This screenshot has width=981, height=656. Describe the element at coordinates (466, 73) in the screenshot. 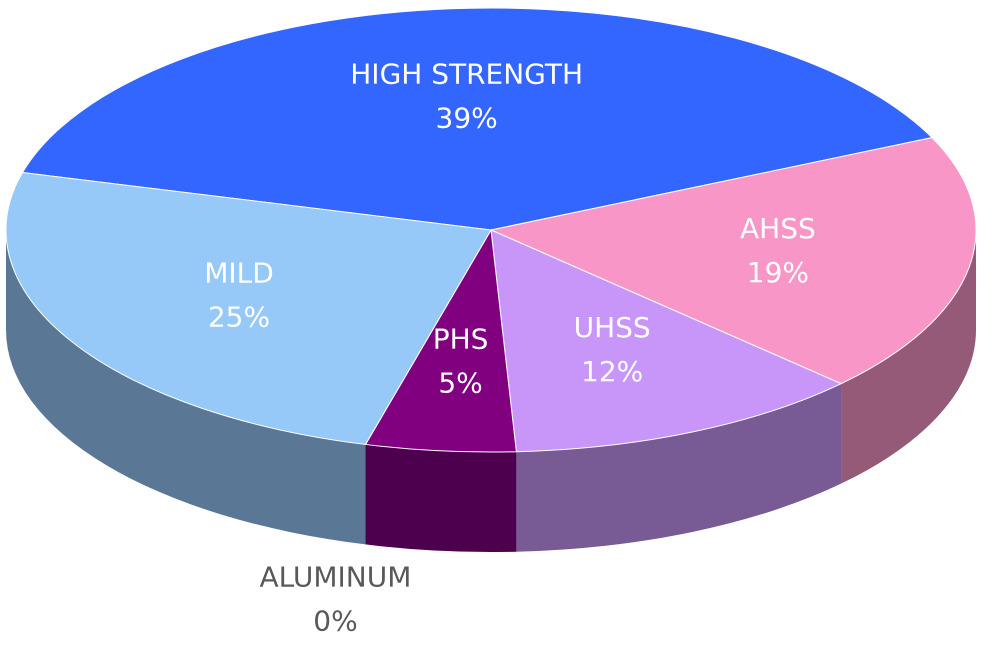

I see `slice-label: HIGH STRENGTH` at that location.